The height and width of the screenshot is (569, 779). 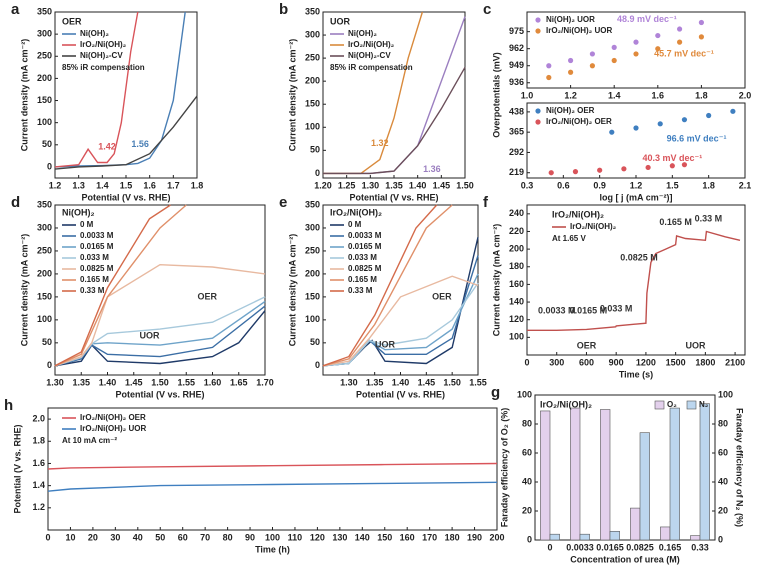 What do you see at coordinates (636, 280) in the screenshot?
I see `plot-frame` at bounding box center [636, 280].